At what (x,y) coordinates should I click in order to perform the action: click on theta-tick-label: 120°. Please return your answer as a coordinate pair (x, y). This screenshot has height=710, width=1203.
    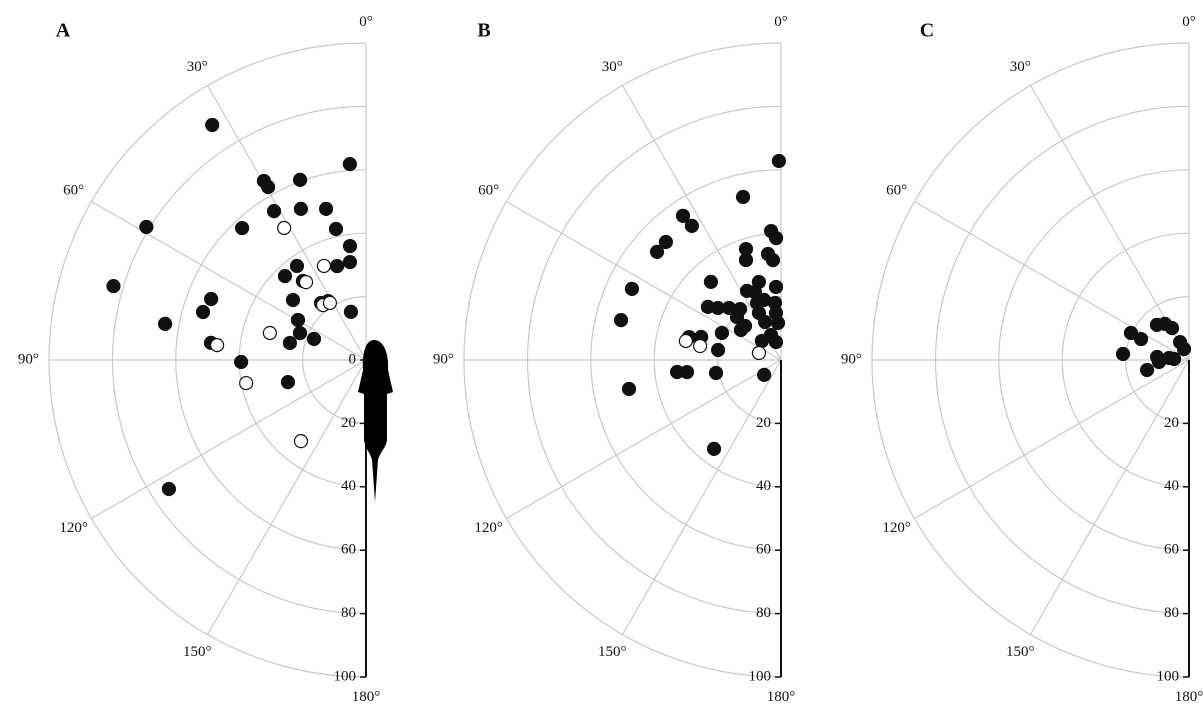
    Looking at the image, I should click on (896, 528).